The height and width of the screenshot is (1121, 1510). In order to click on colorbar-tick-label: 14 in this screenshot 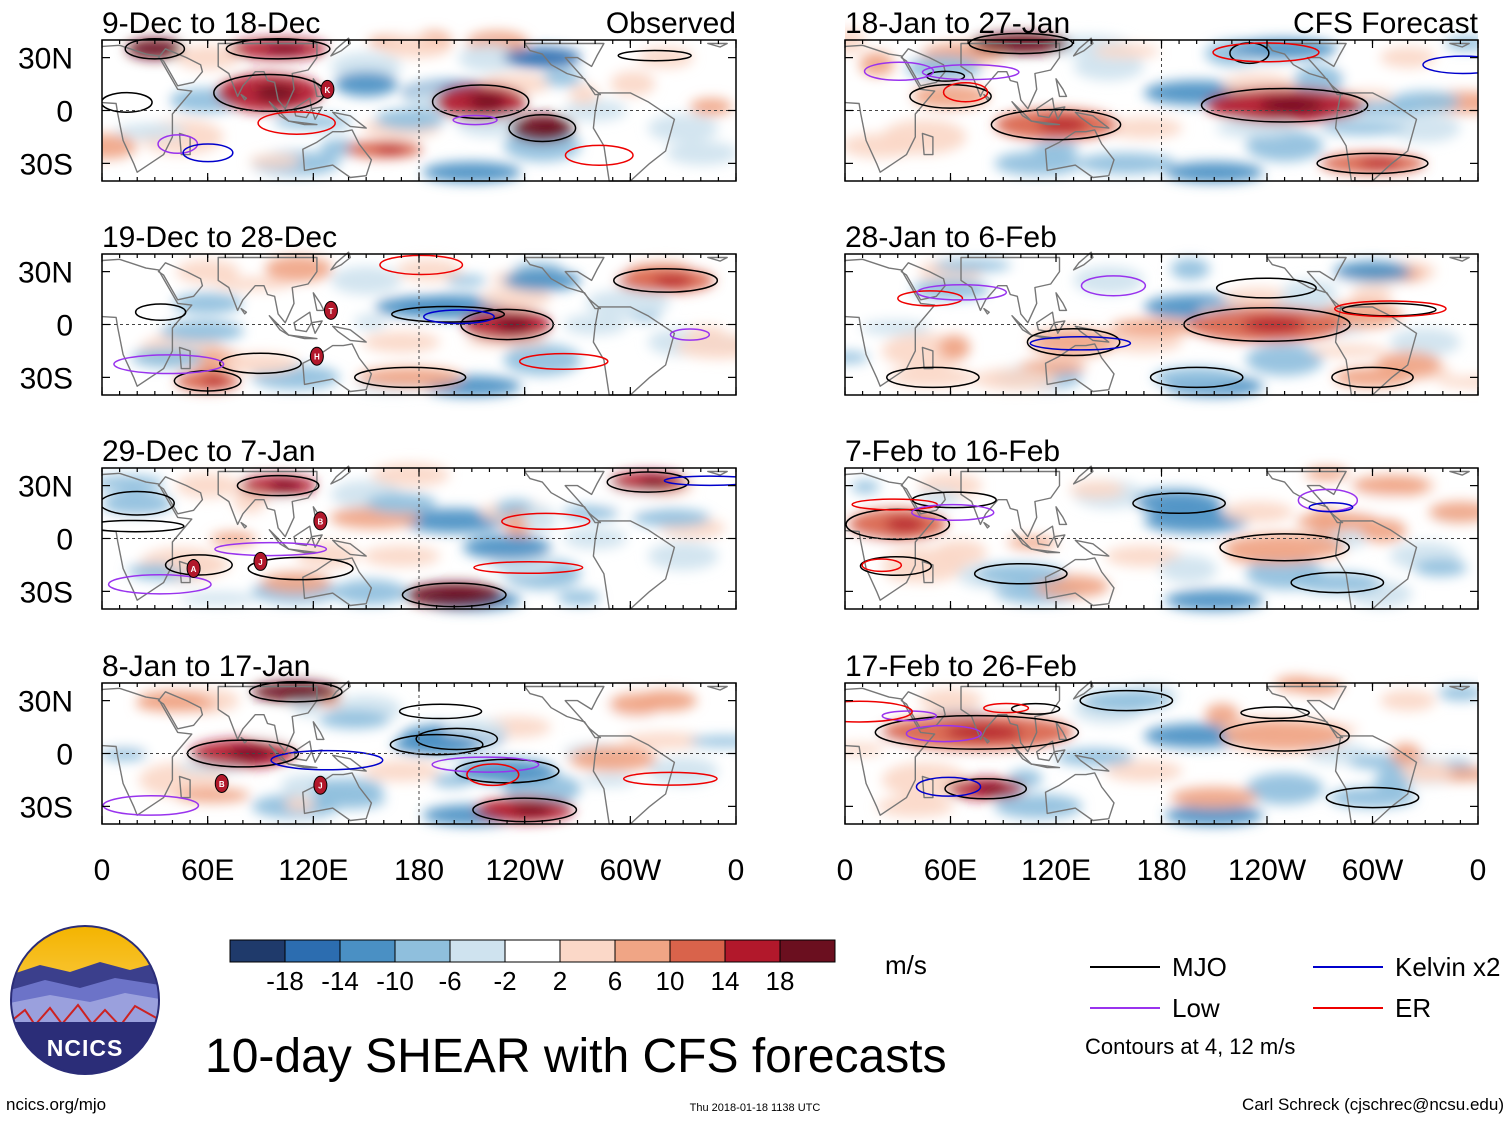, I will do `click(725, 981)`.